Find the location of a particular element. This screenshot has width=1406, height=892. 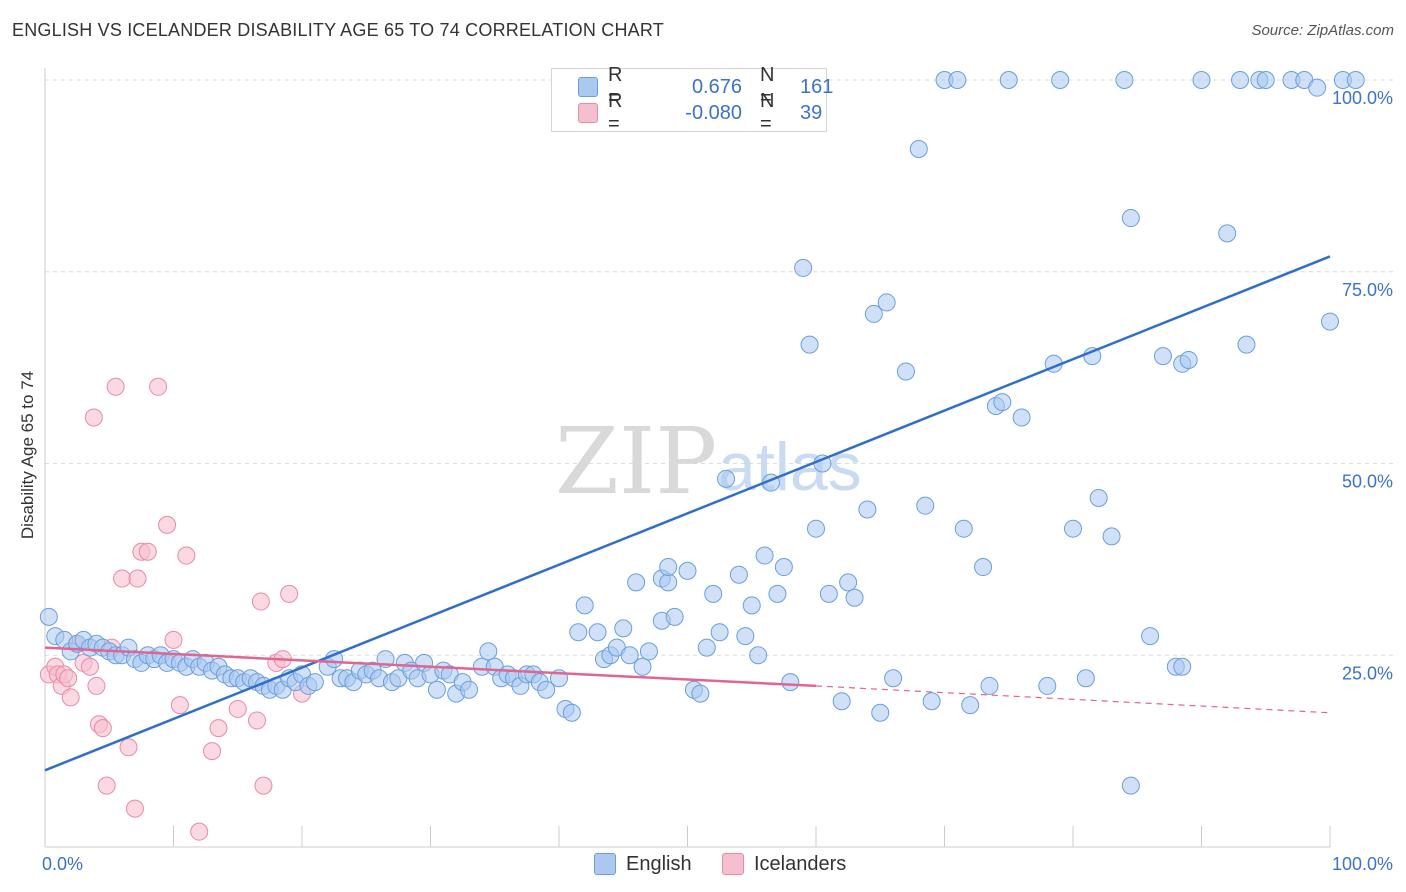

legend-swatch-icelanders is located at coordinates (588, 113).